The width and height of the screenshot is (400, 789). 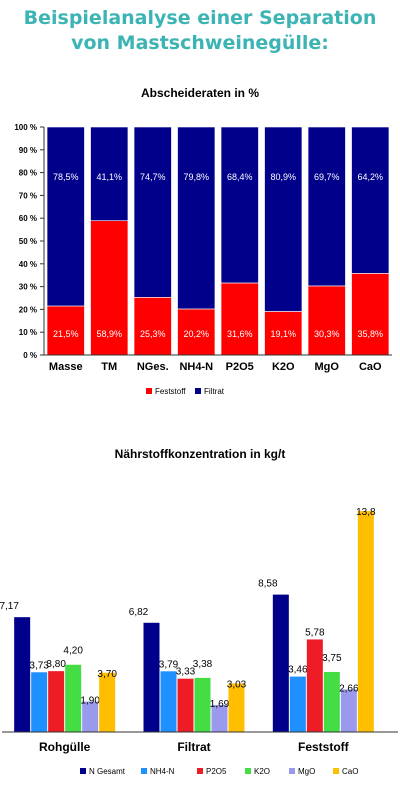 I want to click on x-category-label: MgO, so click(x=327, y=367).